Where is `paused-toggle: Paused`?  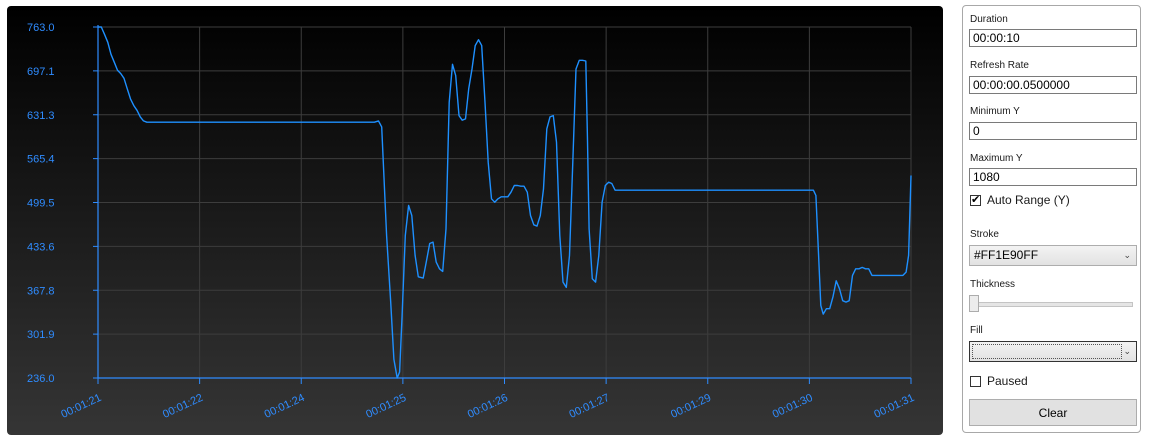
paused-toggle: Paused is located at coordinates (999, 381).